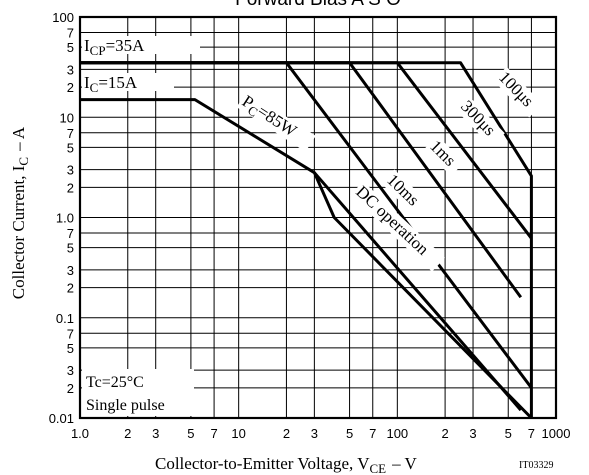 Image resolution: width=589 pixels, height=475 pixels. Describe the element at coordinates (115, 382) in the screenshot. I see `temperature-note: Tc=25°C` at that location.